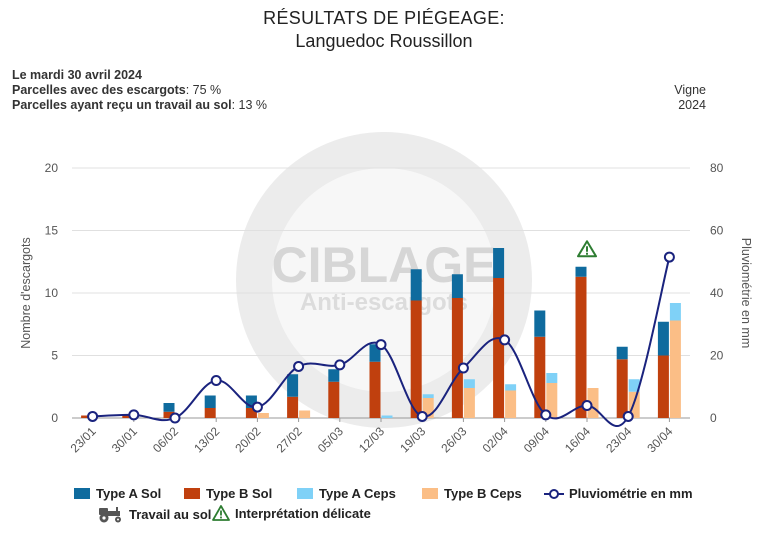 Image resolution: width=768 pixels, height=549 pixels. Describe the element at coordinates (536, 439) in the screenshot. I see `x-tick-label: 09/04` at that location.